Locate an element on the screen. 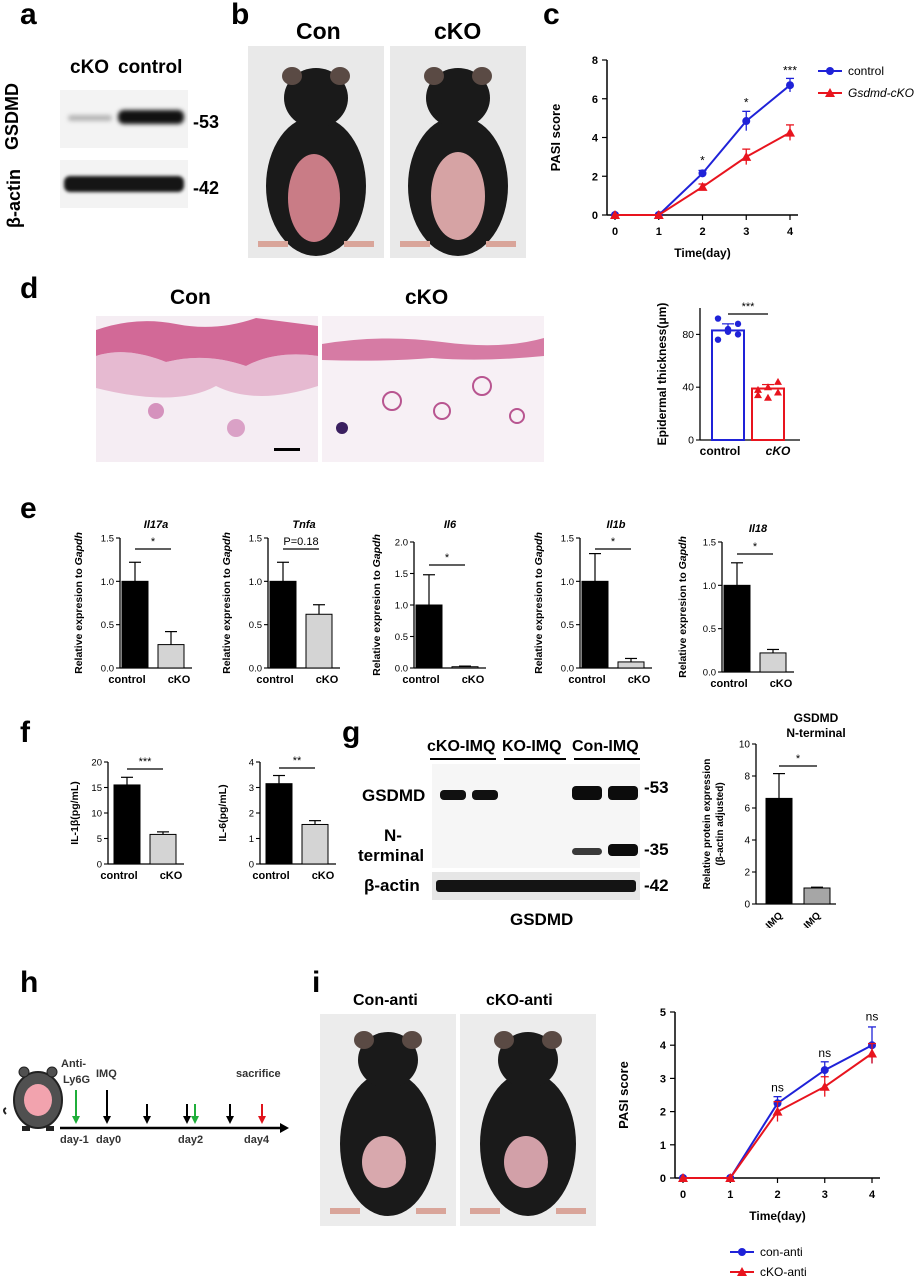 The width and height of the screenshot is (918, 1280). x-axis-title: Time(day) is located at coordinates (777, 1216).